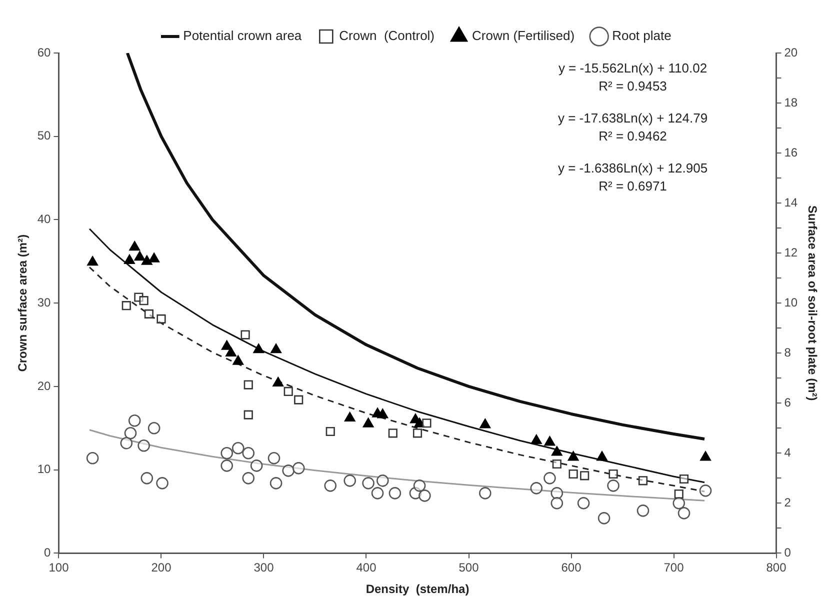 The width and height of the screenshot is (835, 609). What do you see at coordinates (264, 567) in the screenshot?
I see `x-tick-label: 300` at bounding box center [264, 567].